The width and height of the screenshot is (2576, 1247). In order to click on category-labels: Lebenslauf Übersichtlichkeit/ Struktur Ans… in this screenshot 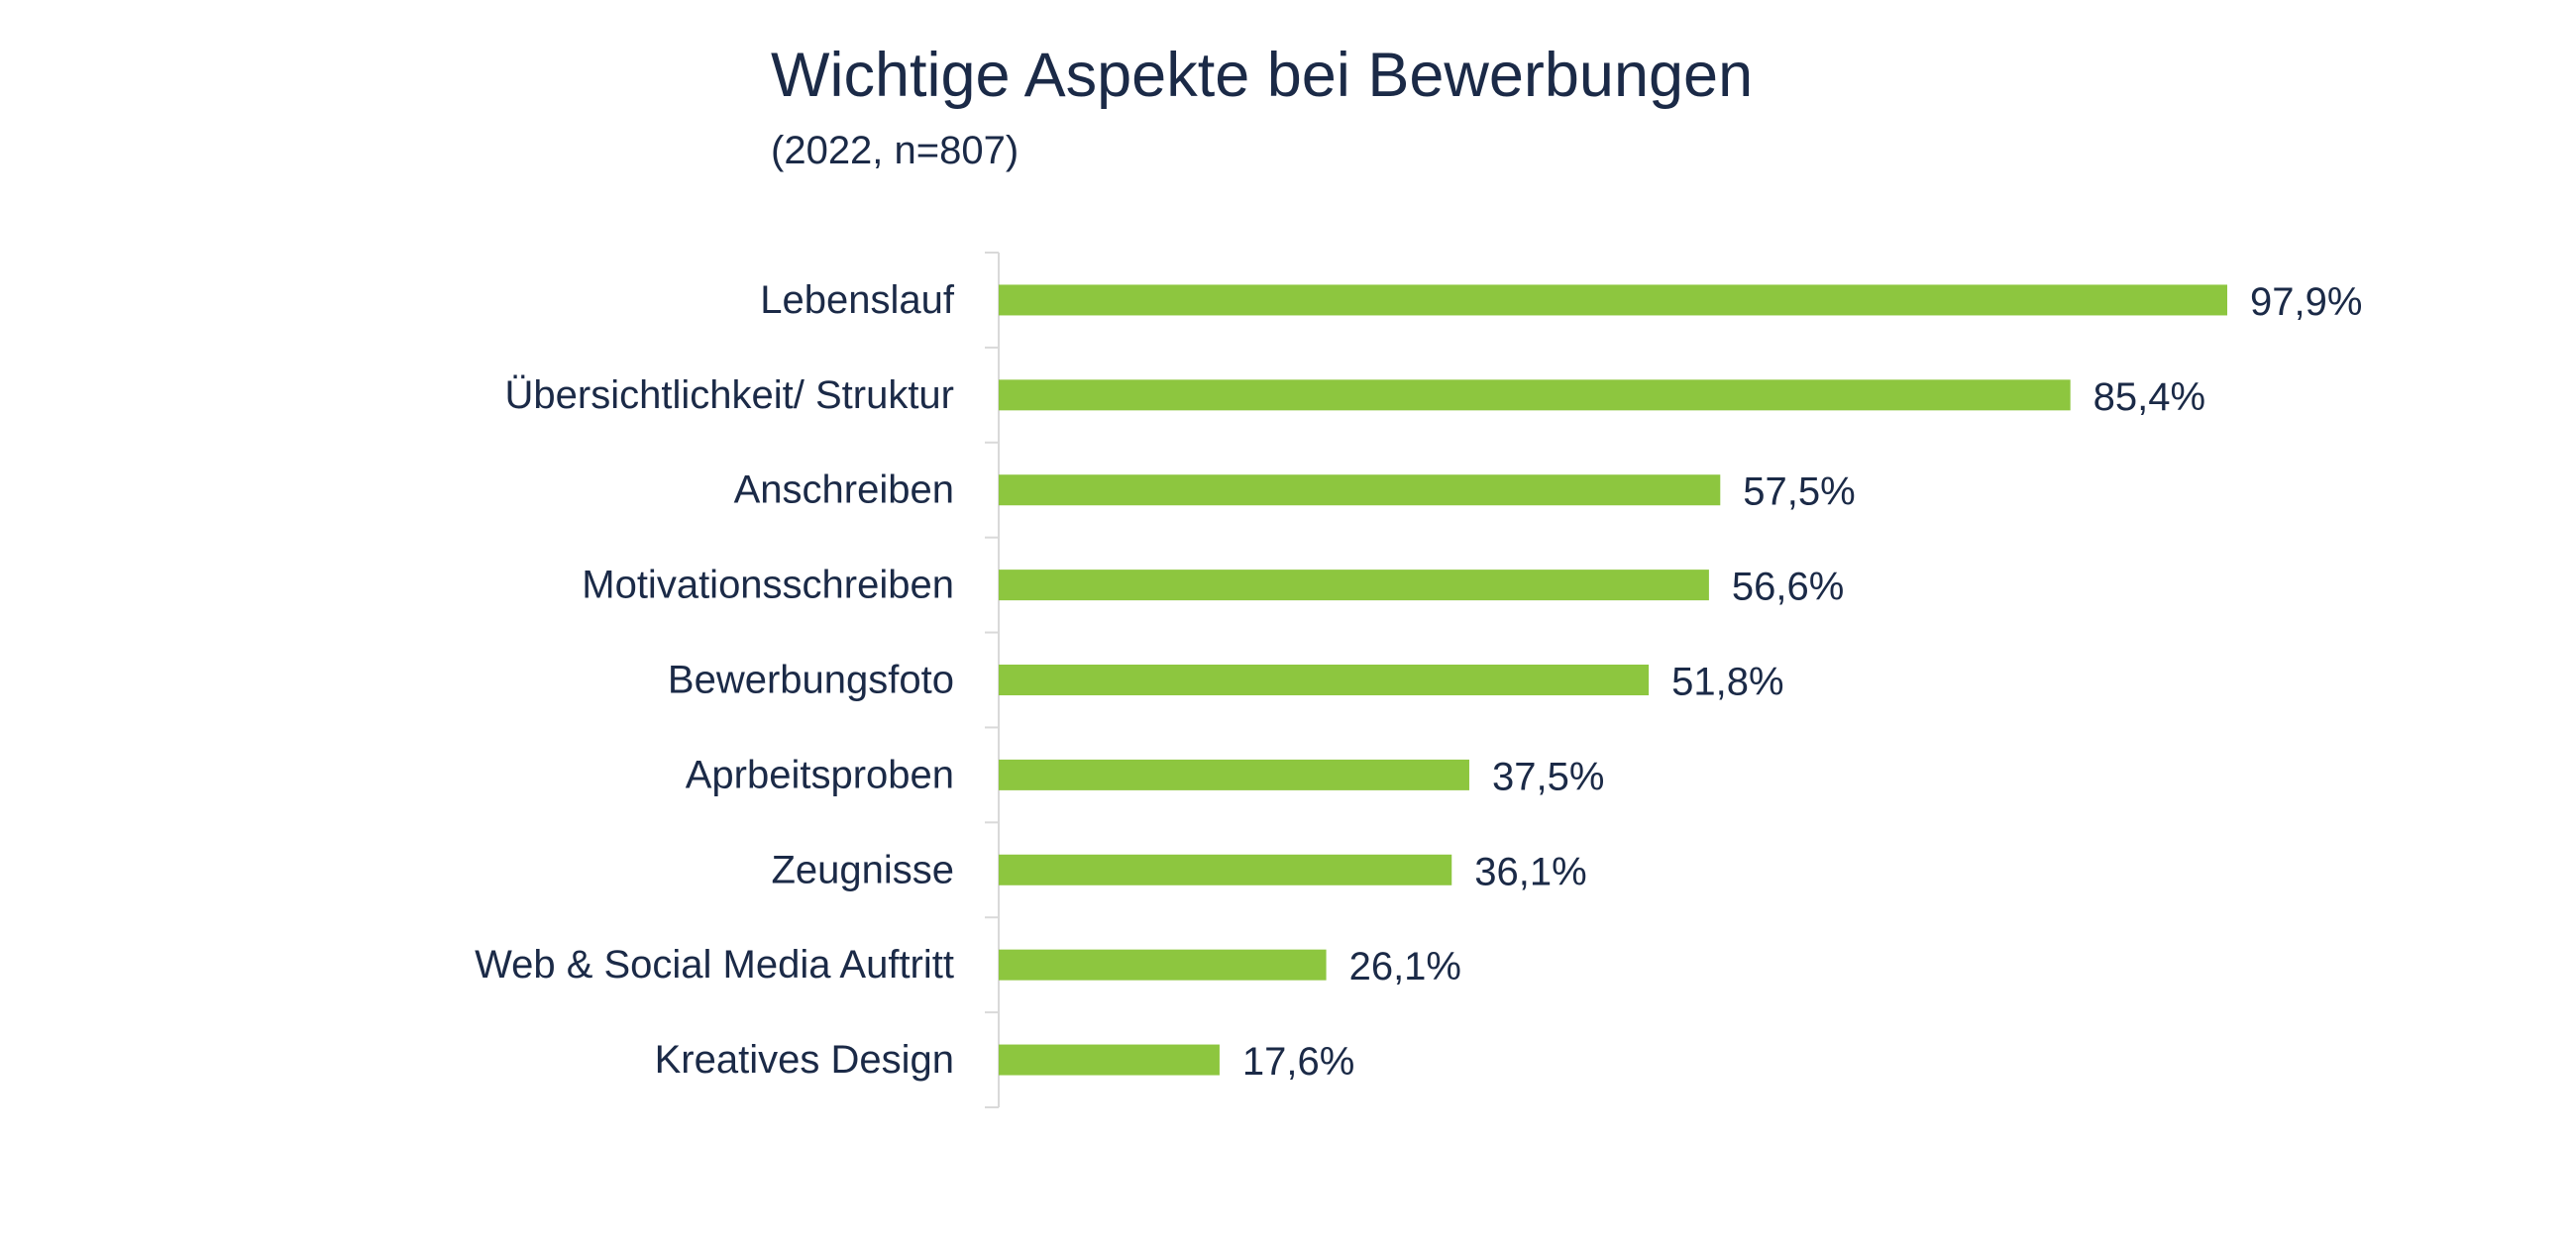, I will do `click(715, 680)`.